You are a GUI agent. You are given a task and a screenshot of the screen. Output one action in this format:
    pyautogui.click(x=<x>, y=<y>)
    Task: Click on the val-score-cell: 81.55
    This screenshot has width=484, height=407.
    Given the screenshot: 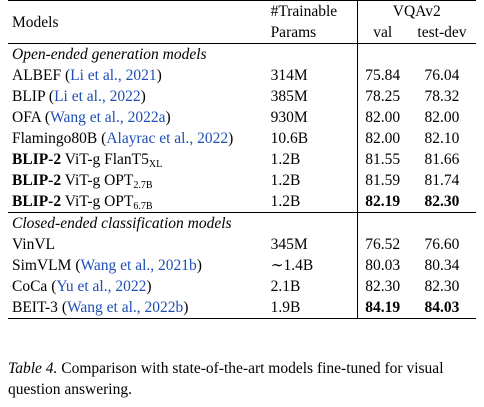 What is the action you would take?
    pyautogui.click(x=382, y=159)
    